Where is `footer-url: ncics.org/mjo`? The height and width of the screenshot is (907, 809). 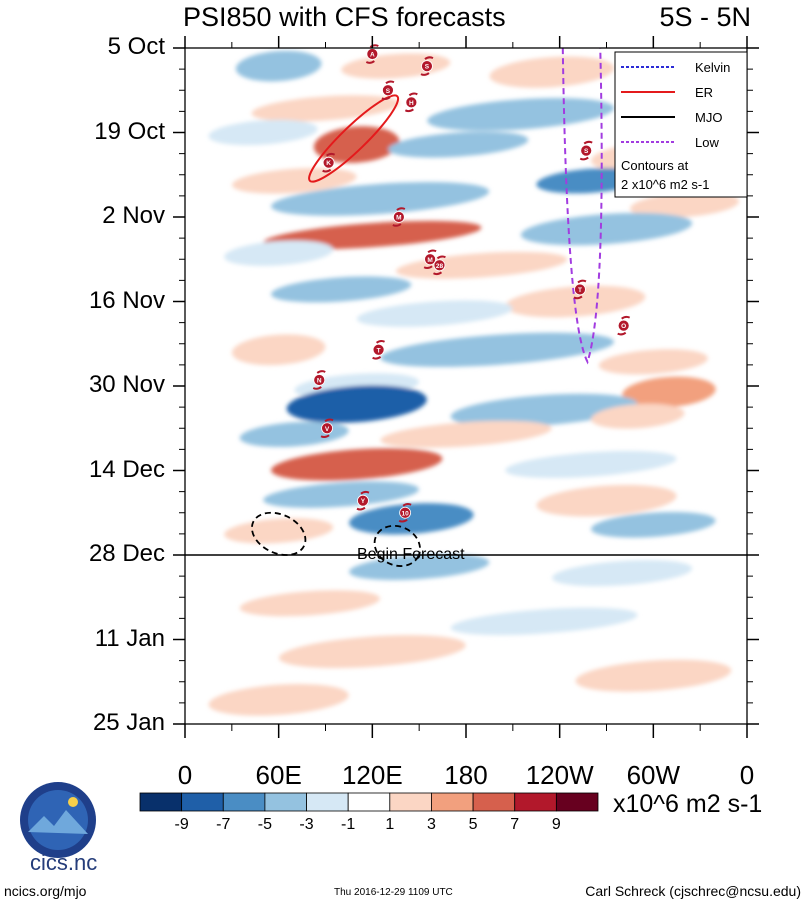 footer-url: ncics.org/mjo is located at coordinates (45, 891).